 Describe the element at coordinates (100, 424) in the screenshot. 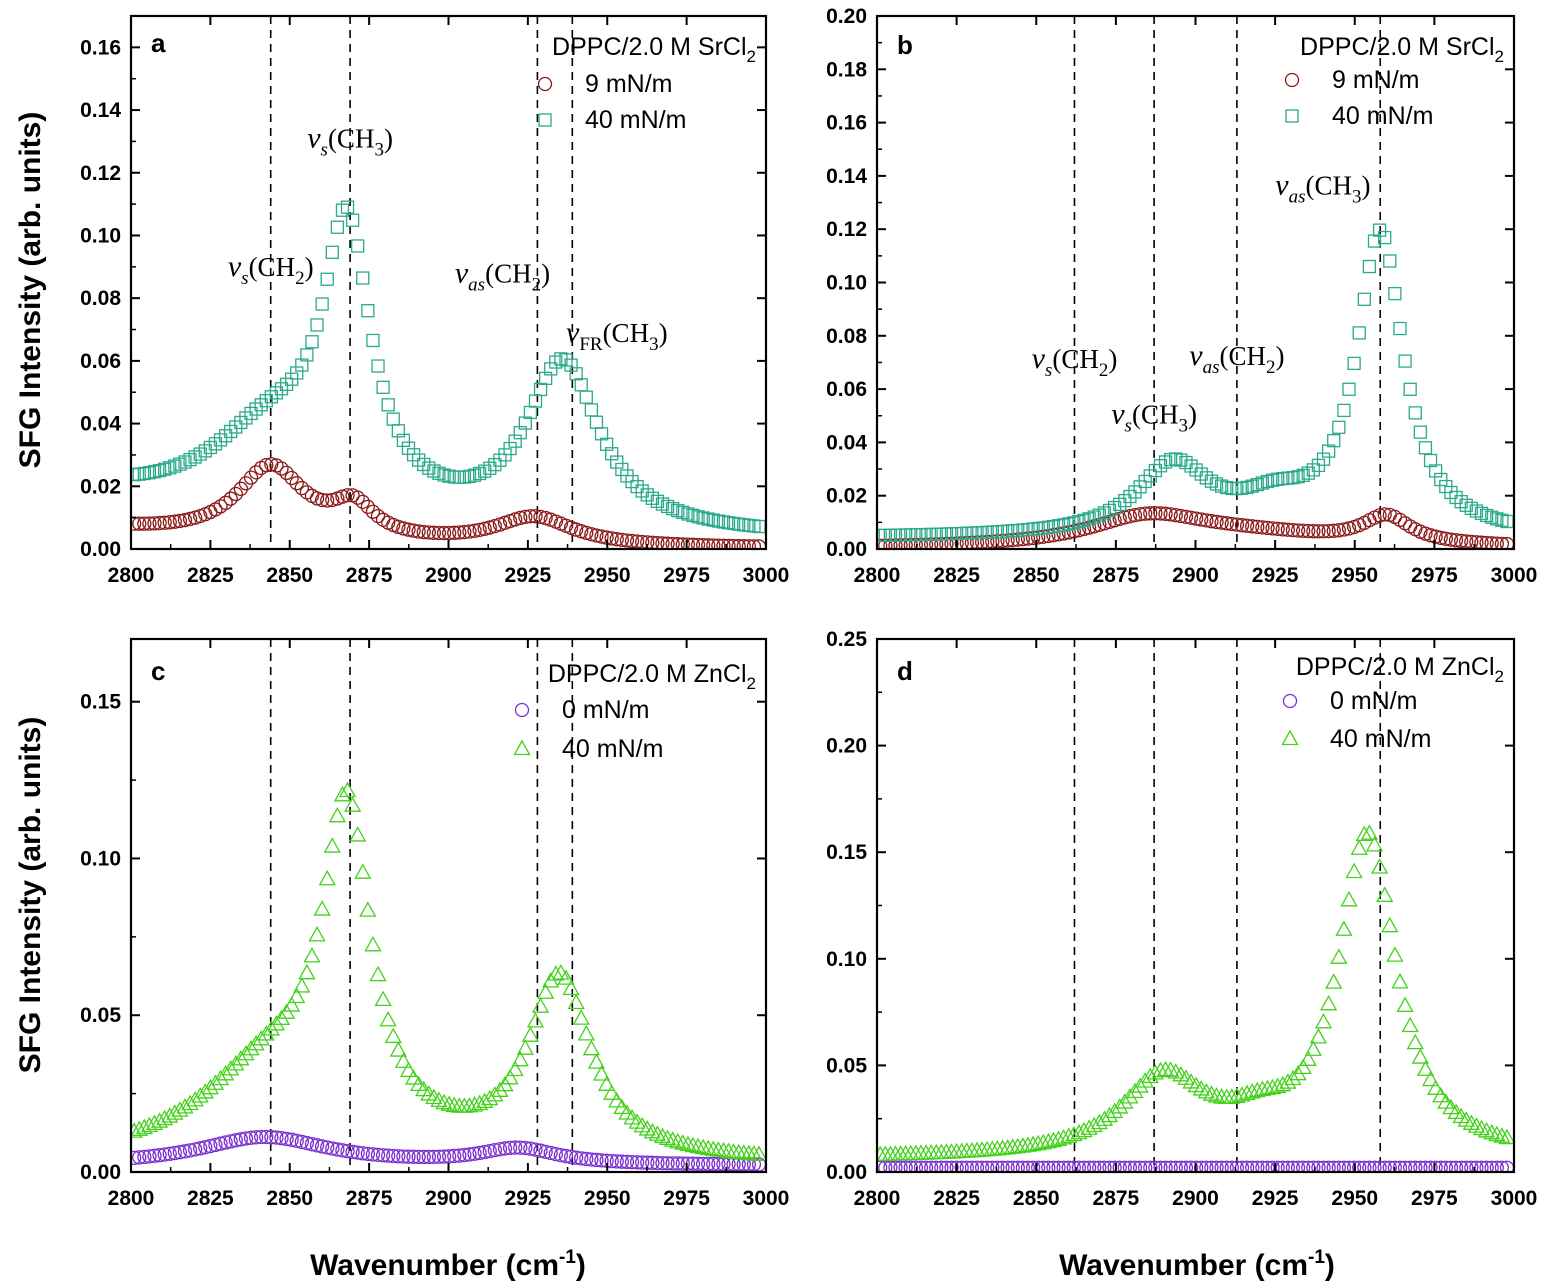

I see `y-tick-label: 0.04` at that location.